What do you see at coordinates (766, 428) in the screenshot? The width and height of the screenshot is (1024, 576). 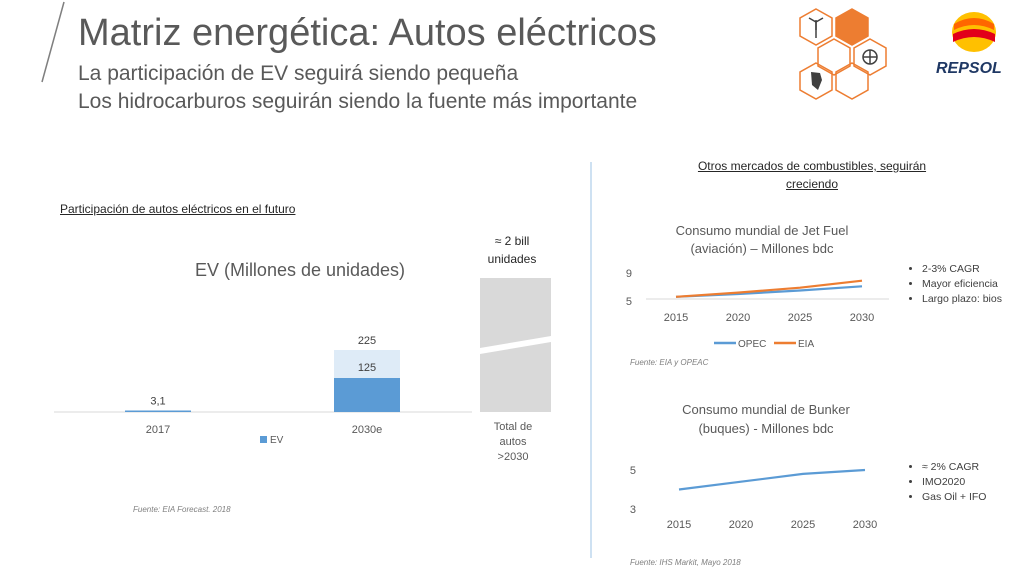 I see `chart-title-line-2: (buques) - Millones bdc` at bounding box center [766, 428].